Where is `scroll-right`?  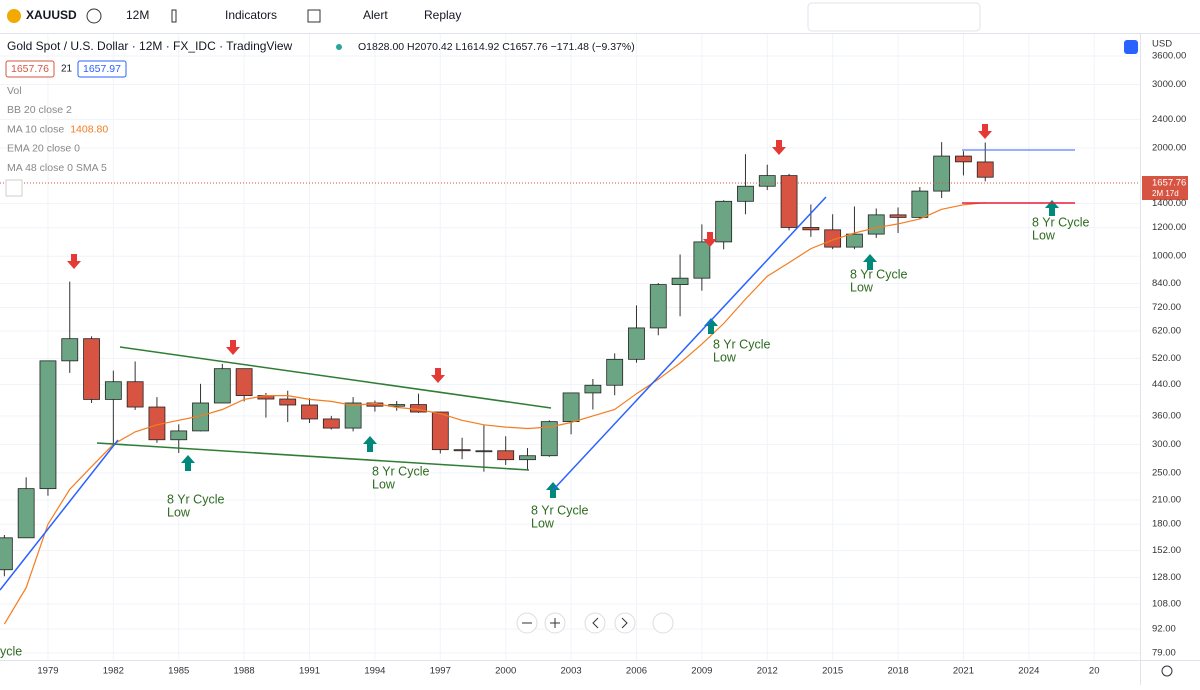 scroll-right is located at coordinates (625, 623).